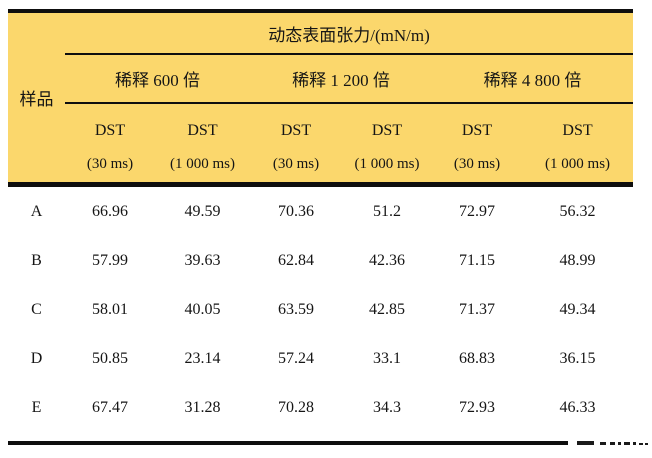 Image resolution: width=652 pixels, height=458 pixels. I want to click on sub-header-col5-name: DST, so click(477, 130).